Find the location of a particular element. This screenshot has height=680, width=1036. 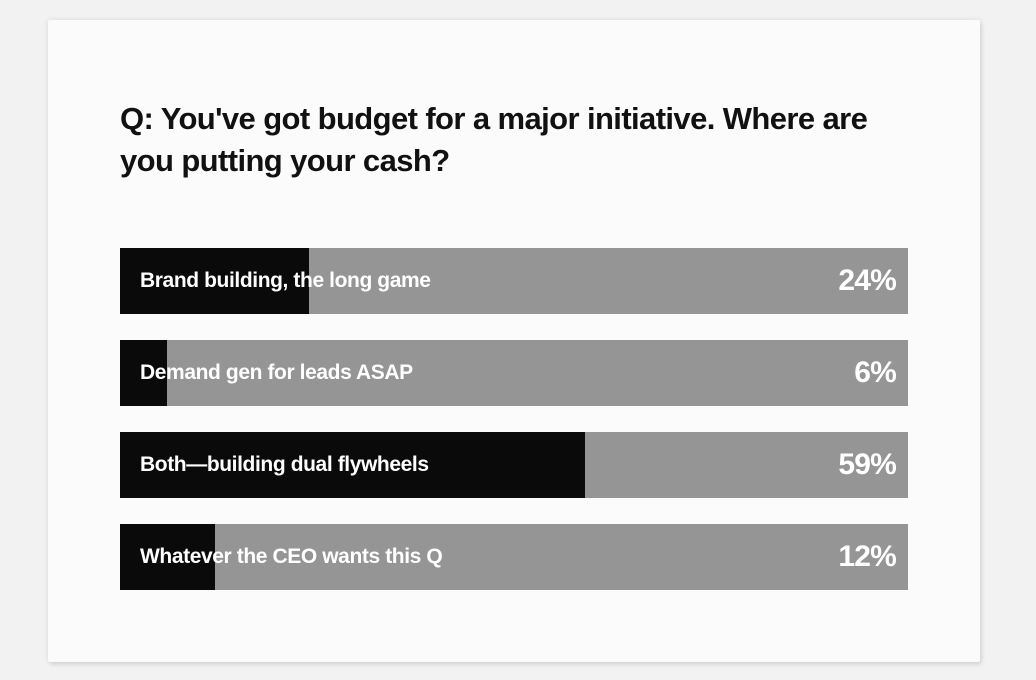

poll-option-bar: Both—building dual flywheels 59% is located at coordinates (514, 465).